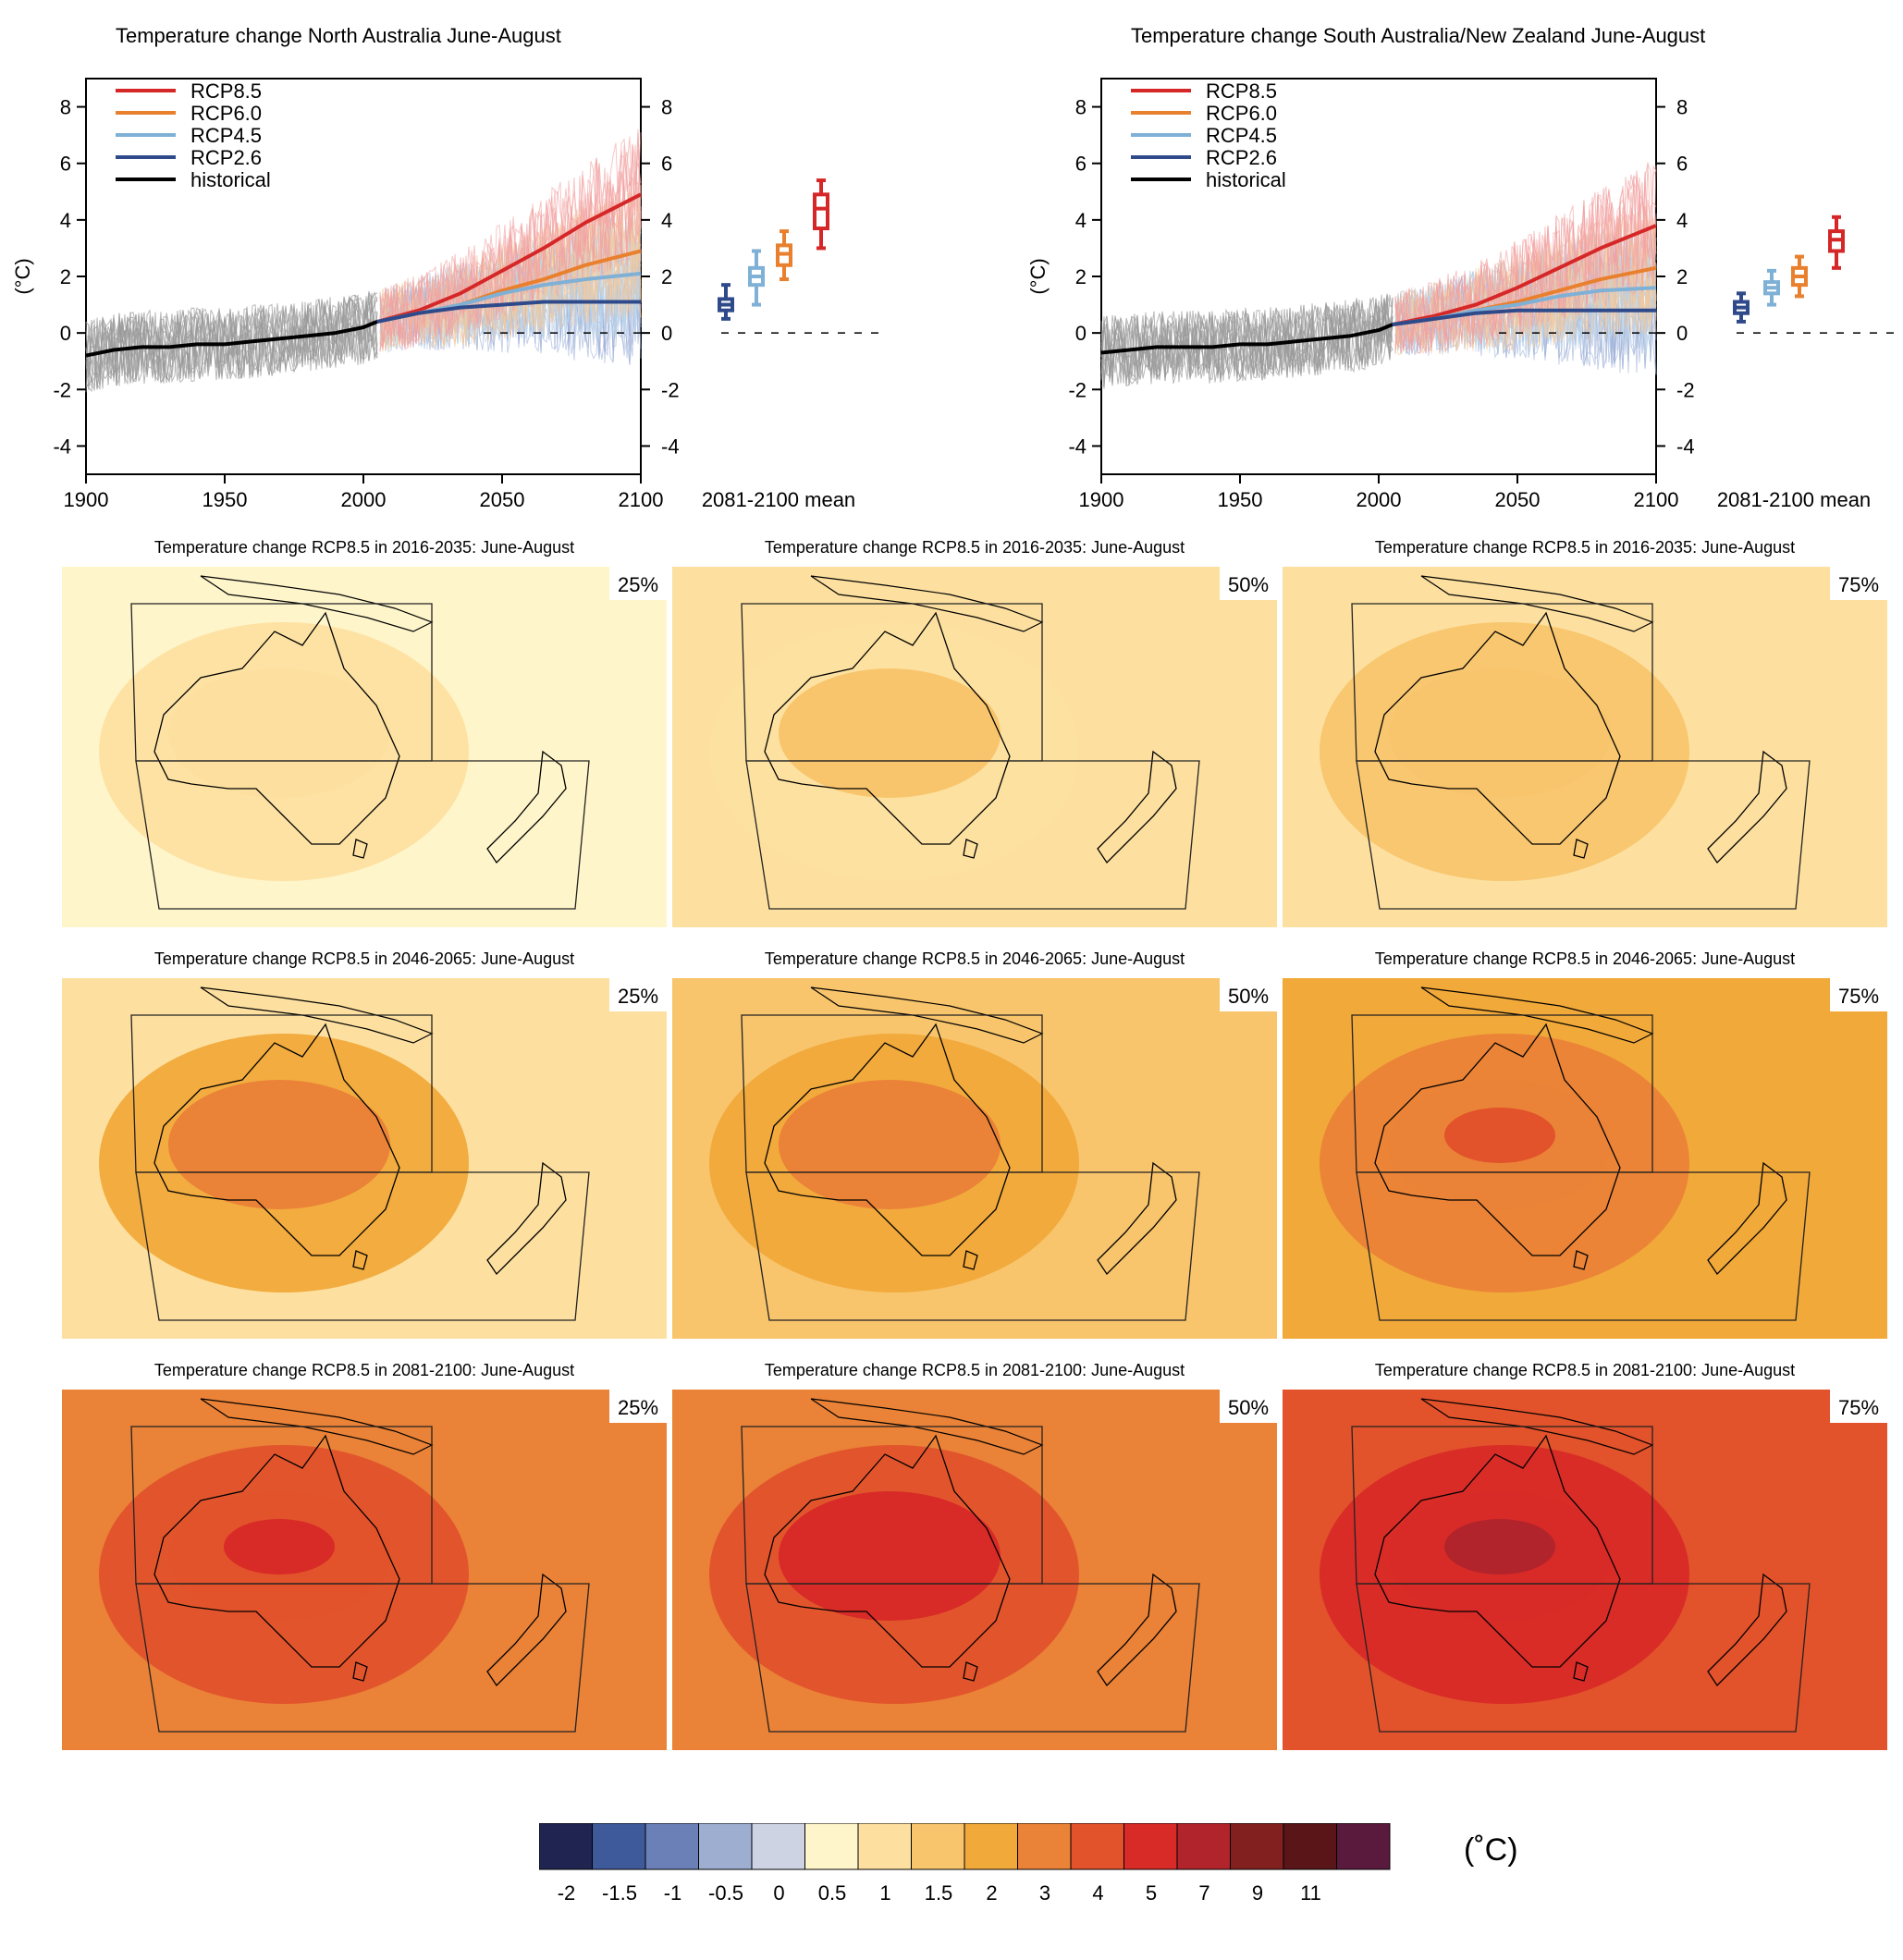  Describe the element at coordinates (1257, 1893) in the screenshot. I see `colorbar-tick-label-13: 9` at that location.